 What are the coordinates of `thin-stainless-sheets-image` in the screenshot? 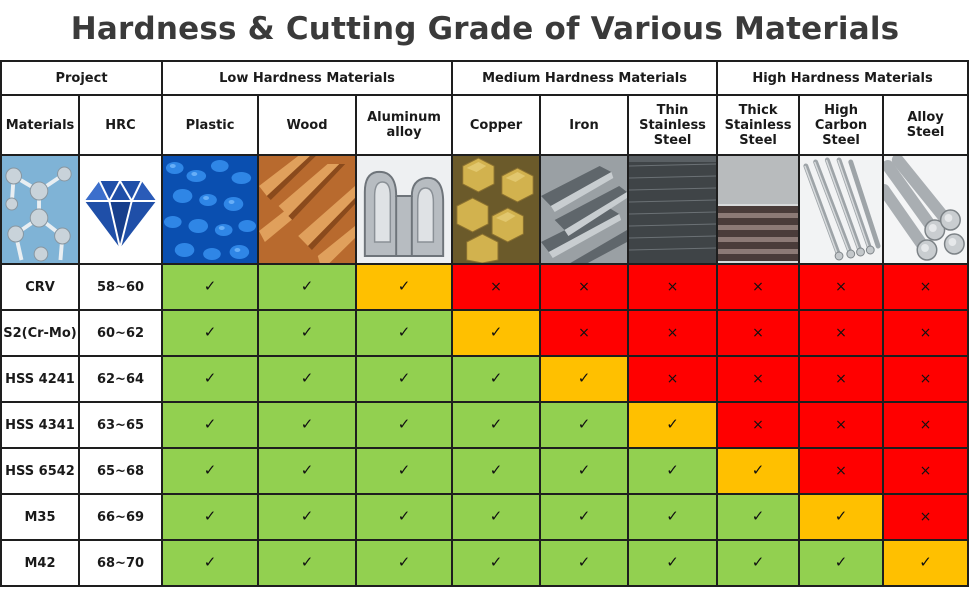 It's located at (673, 209).